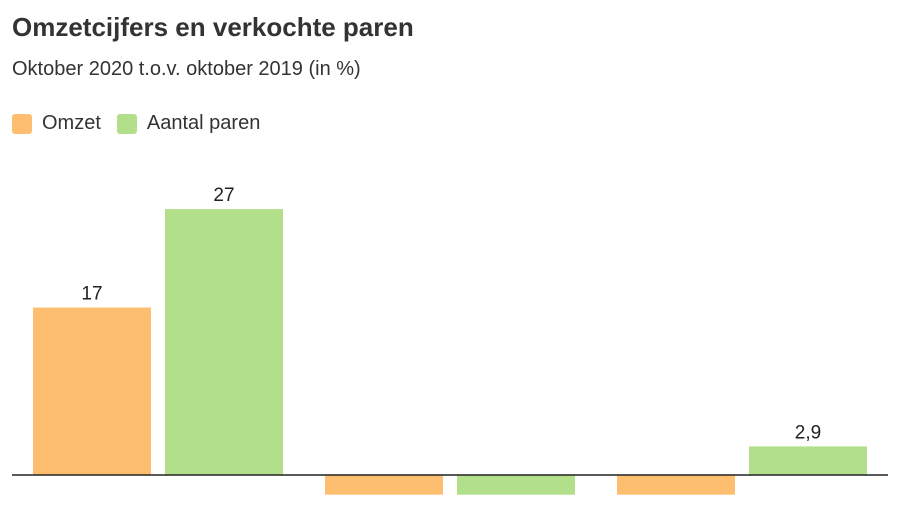  I want to click on legend-item-aantal-paren: Aantal paren, so click(188, 123).